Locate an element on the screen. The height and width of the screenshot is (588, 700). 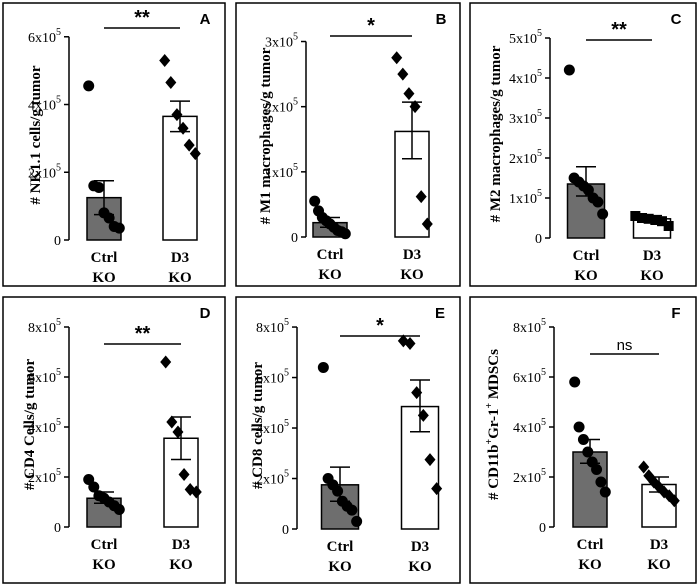
panel-letter: B is located at coordinates (441, 19).